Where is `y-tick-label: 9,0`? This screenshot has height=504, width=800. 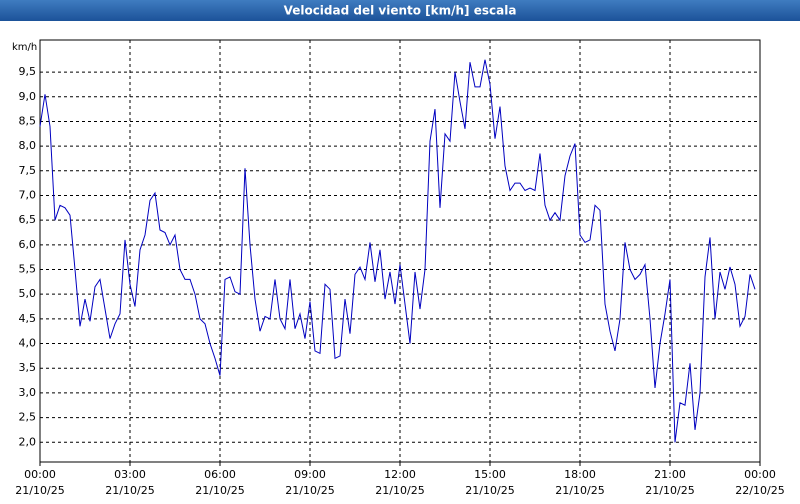 y-tick-label: 9,0 is located at coordinates (28, 96).